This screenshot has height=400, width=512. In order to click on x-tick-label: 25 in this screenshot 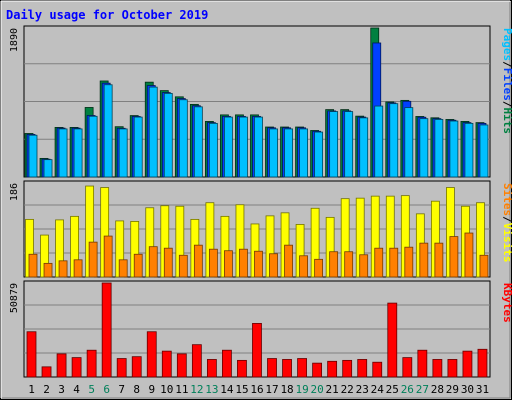, I will do `click(392, 389)`.